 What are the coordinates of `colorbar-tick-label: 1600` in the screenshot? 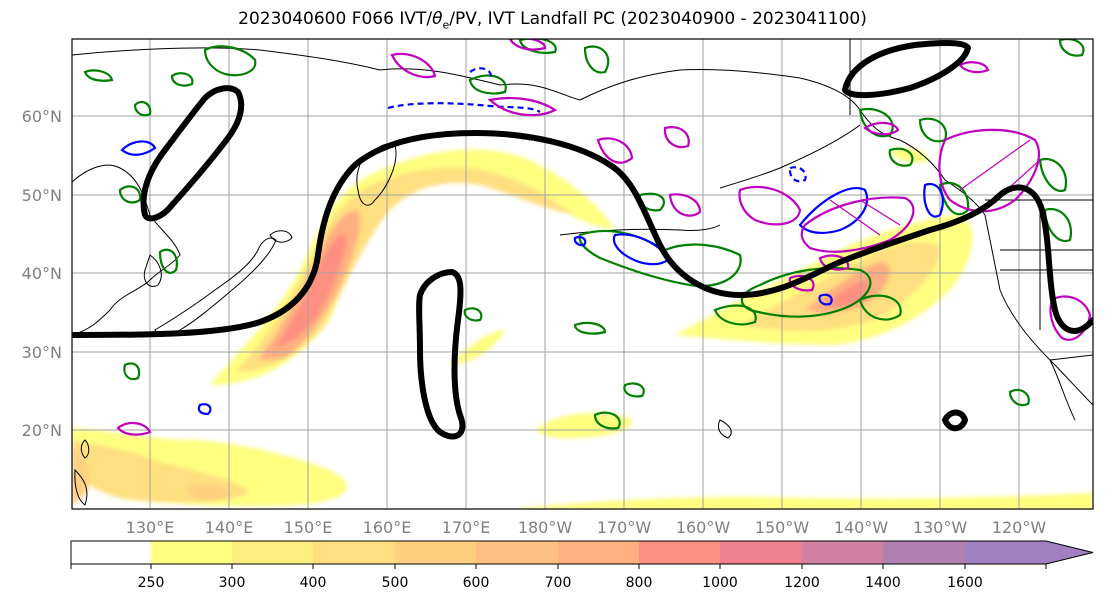 It's located at (965, 583).